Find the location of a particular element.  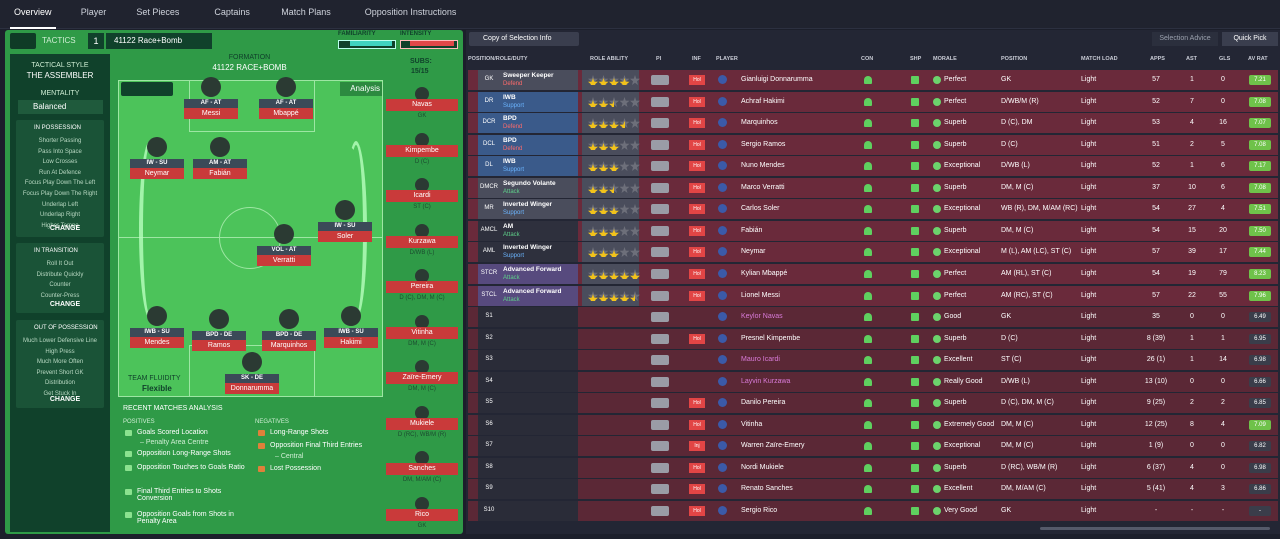

tab: Overview is located at coordinates (33, 18).